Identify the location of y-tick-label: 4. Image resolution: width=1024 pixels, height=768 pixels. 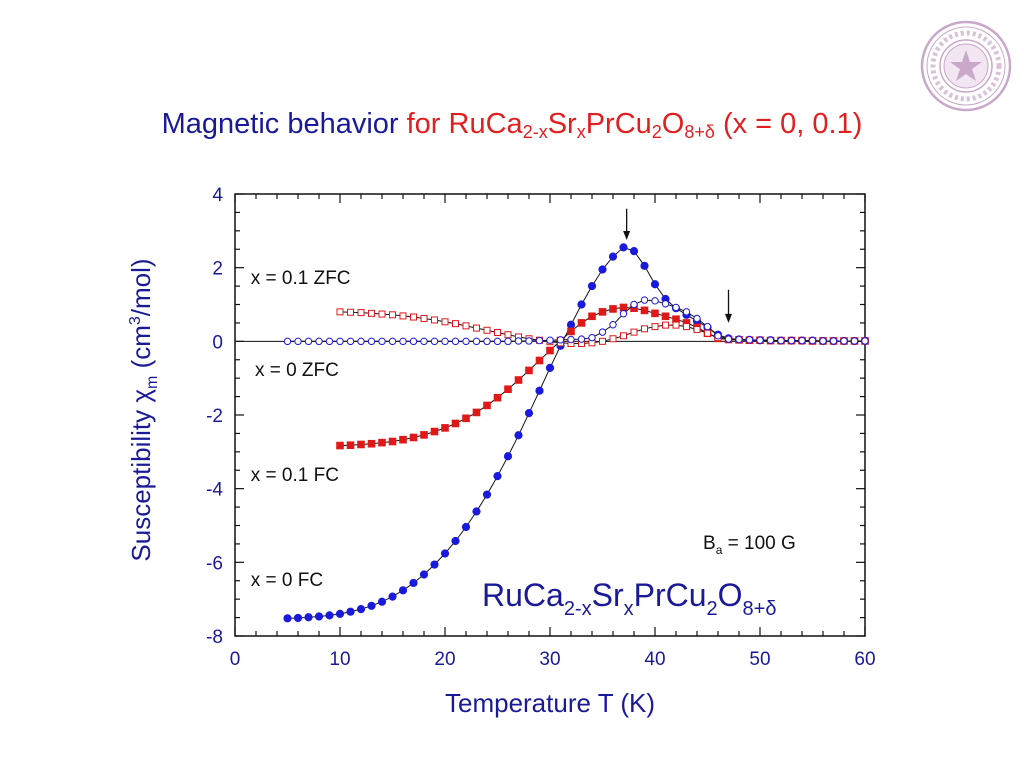
(217, 195).